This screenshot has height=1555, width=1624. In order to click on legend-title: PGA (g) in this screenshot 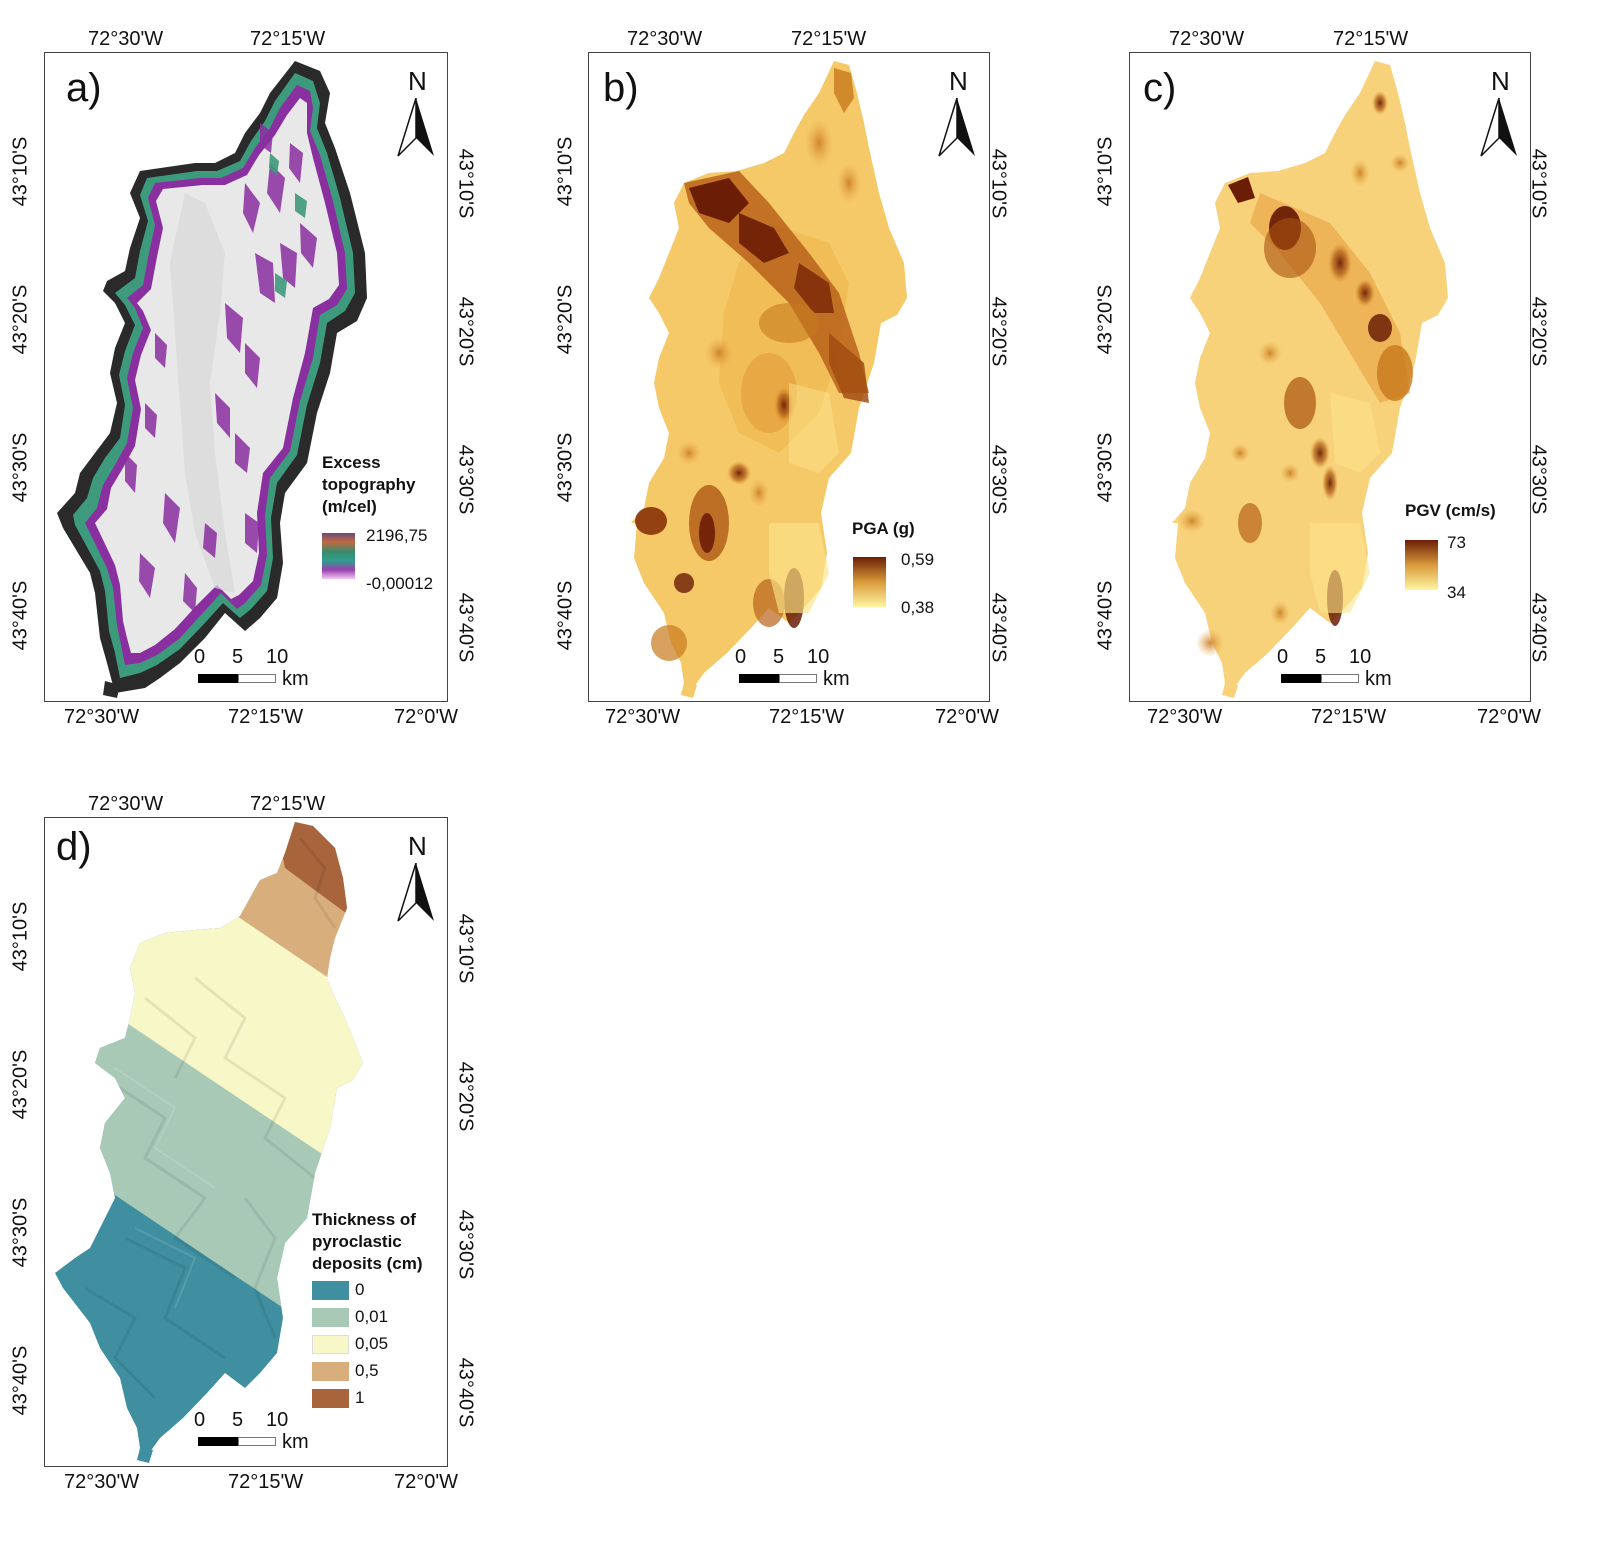, I will do `click(883, 528)`.